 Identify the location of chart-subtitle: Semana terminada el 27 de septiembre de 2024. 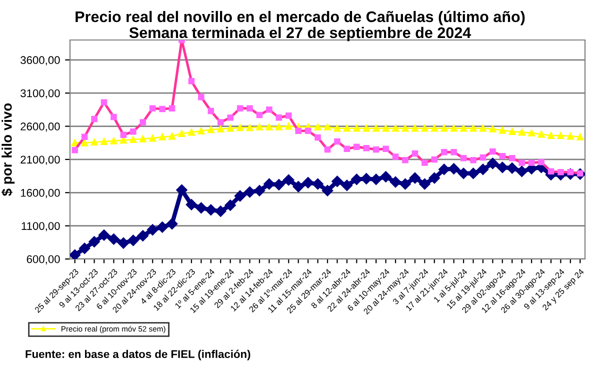
(300, 34).